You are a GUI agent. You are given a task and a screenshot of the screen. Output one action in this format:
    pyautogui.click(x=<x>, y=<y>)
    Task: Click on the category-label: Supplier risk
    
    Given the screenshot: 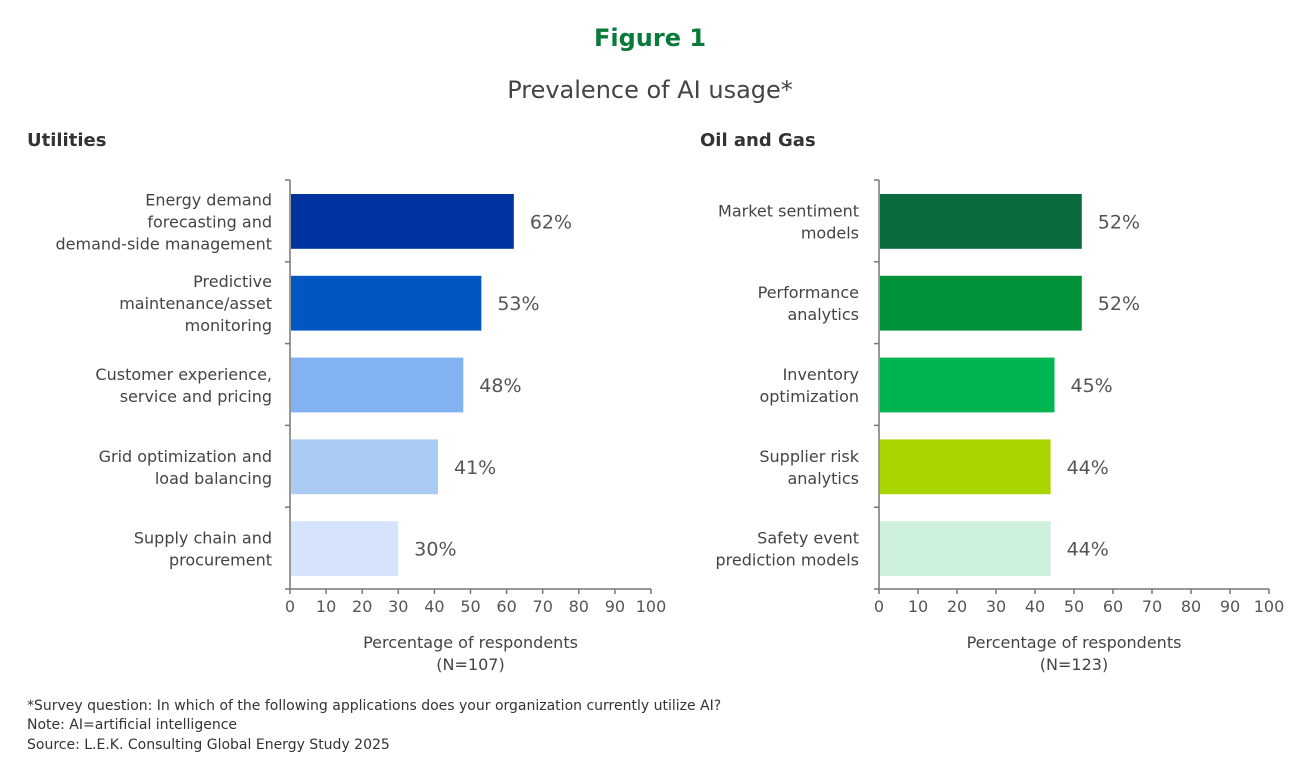 What is the action you would take?
    pyautogui.click(x=809, y=456)
    